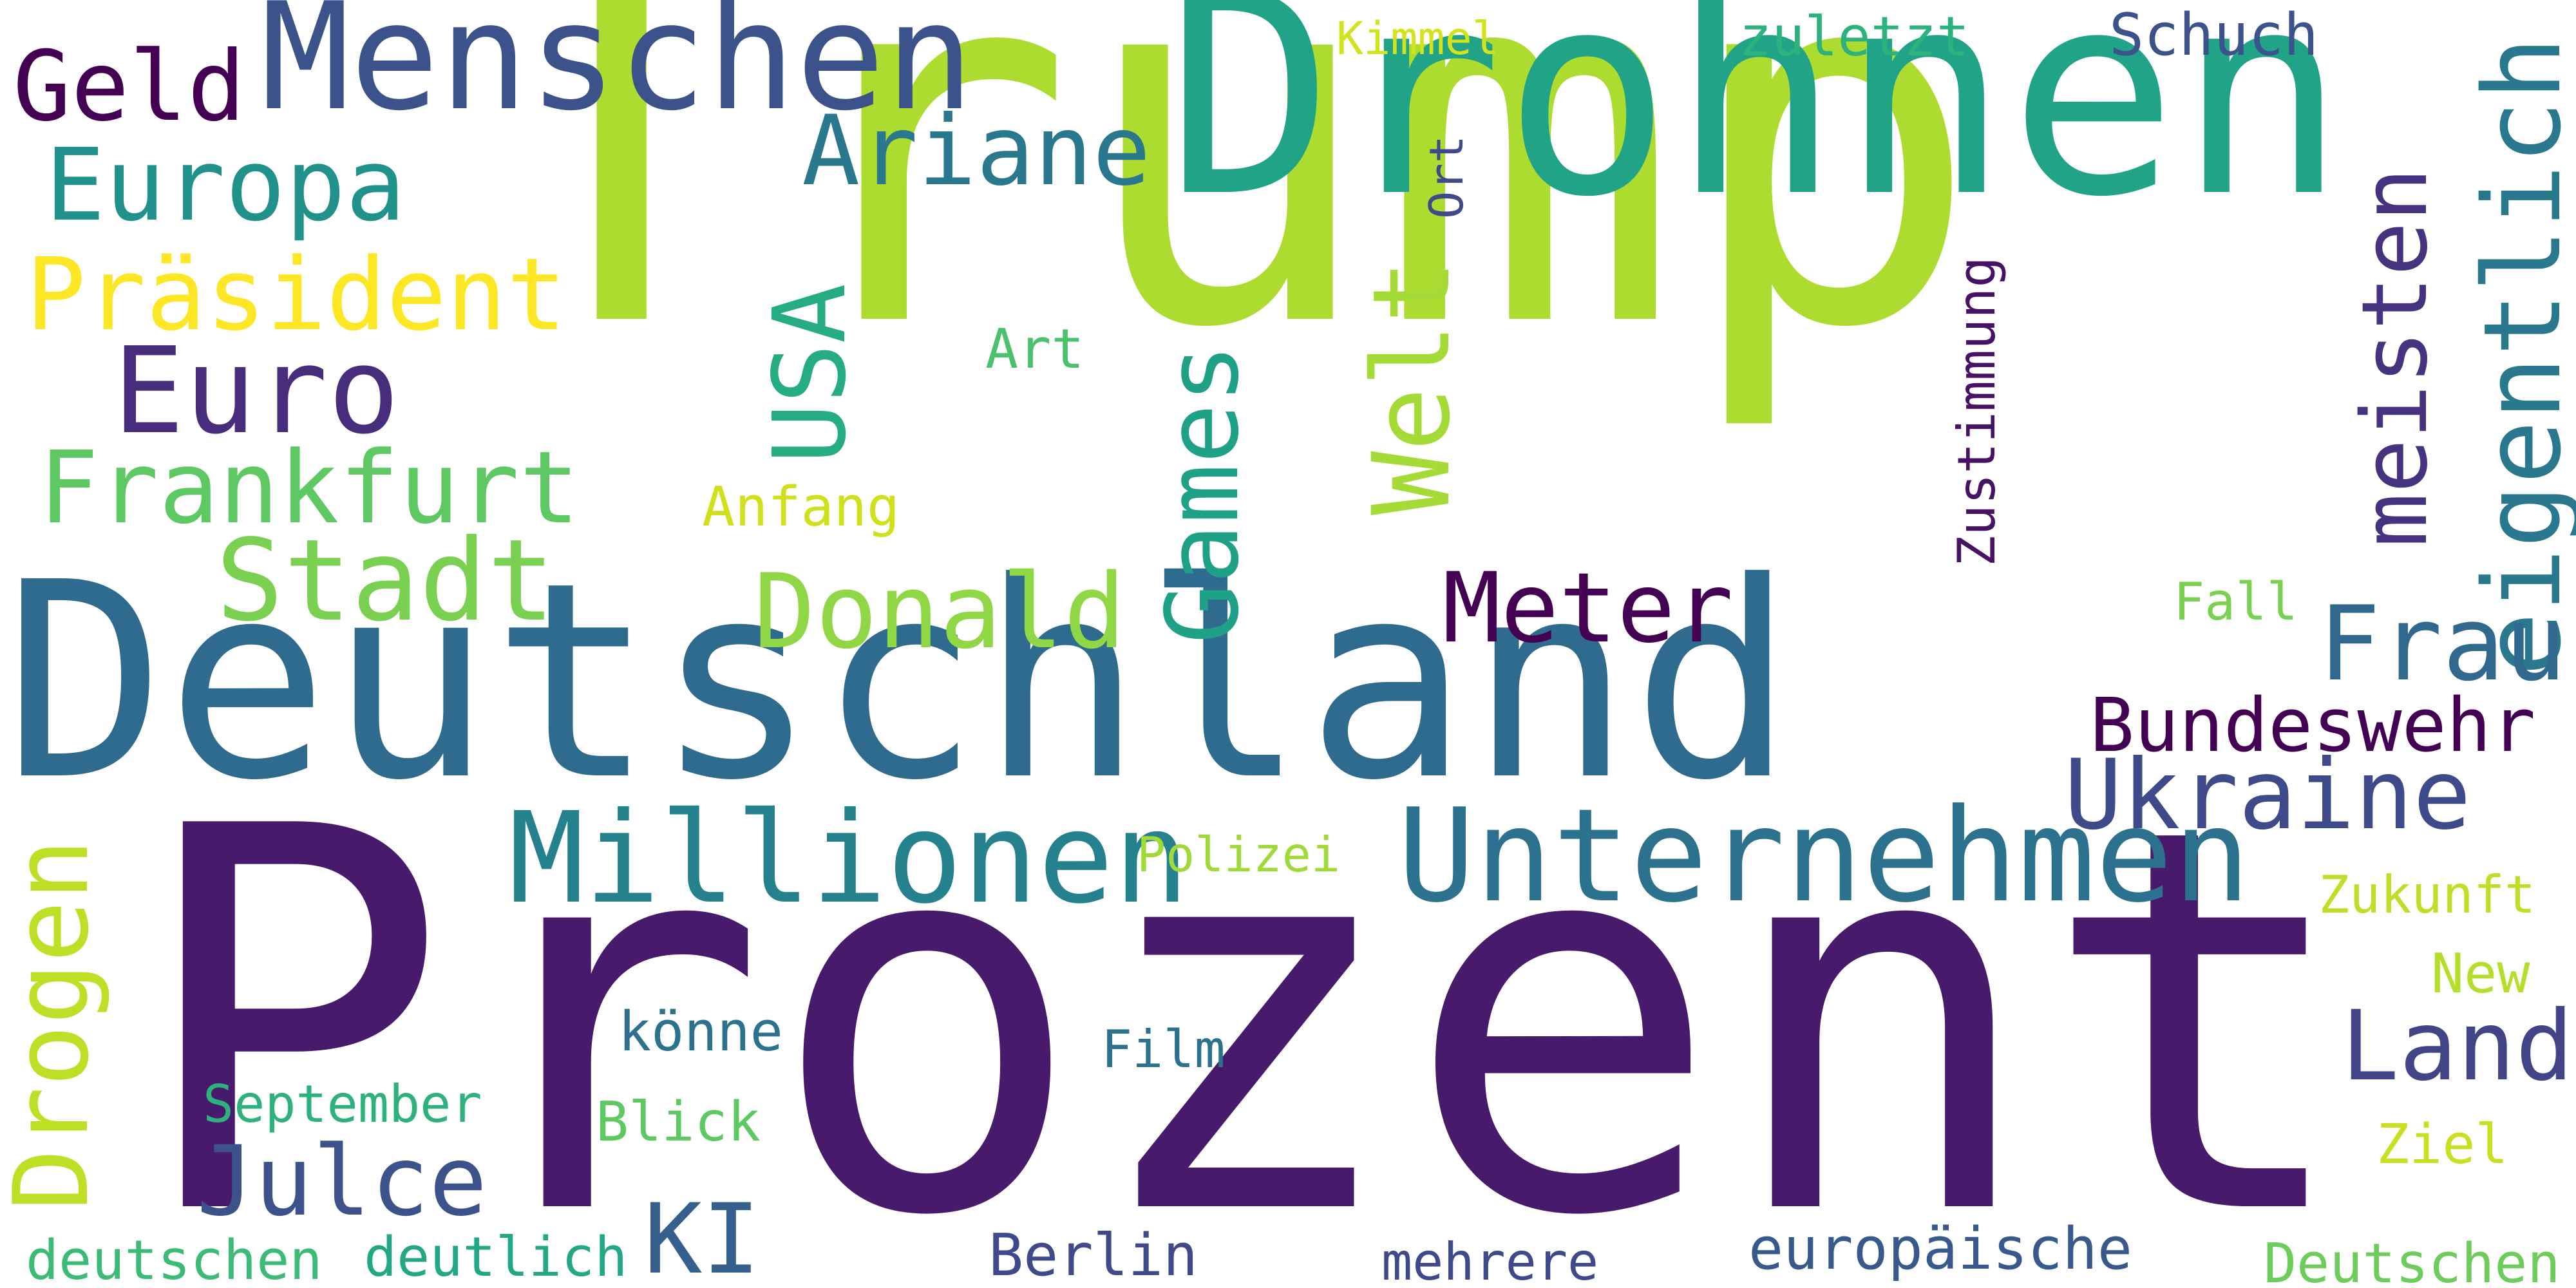  What do you see at coordinates (2481, 974) in the screenshot?
I see `word-new: New` at bounding box center [2481, 974].